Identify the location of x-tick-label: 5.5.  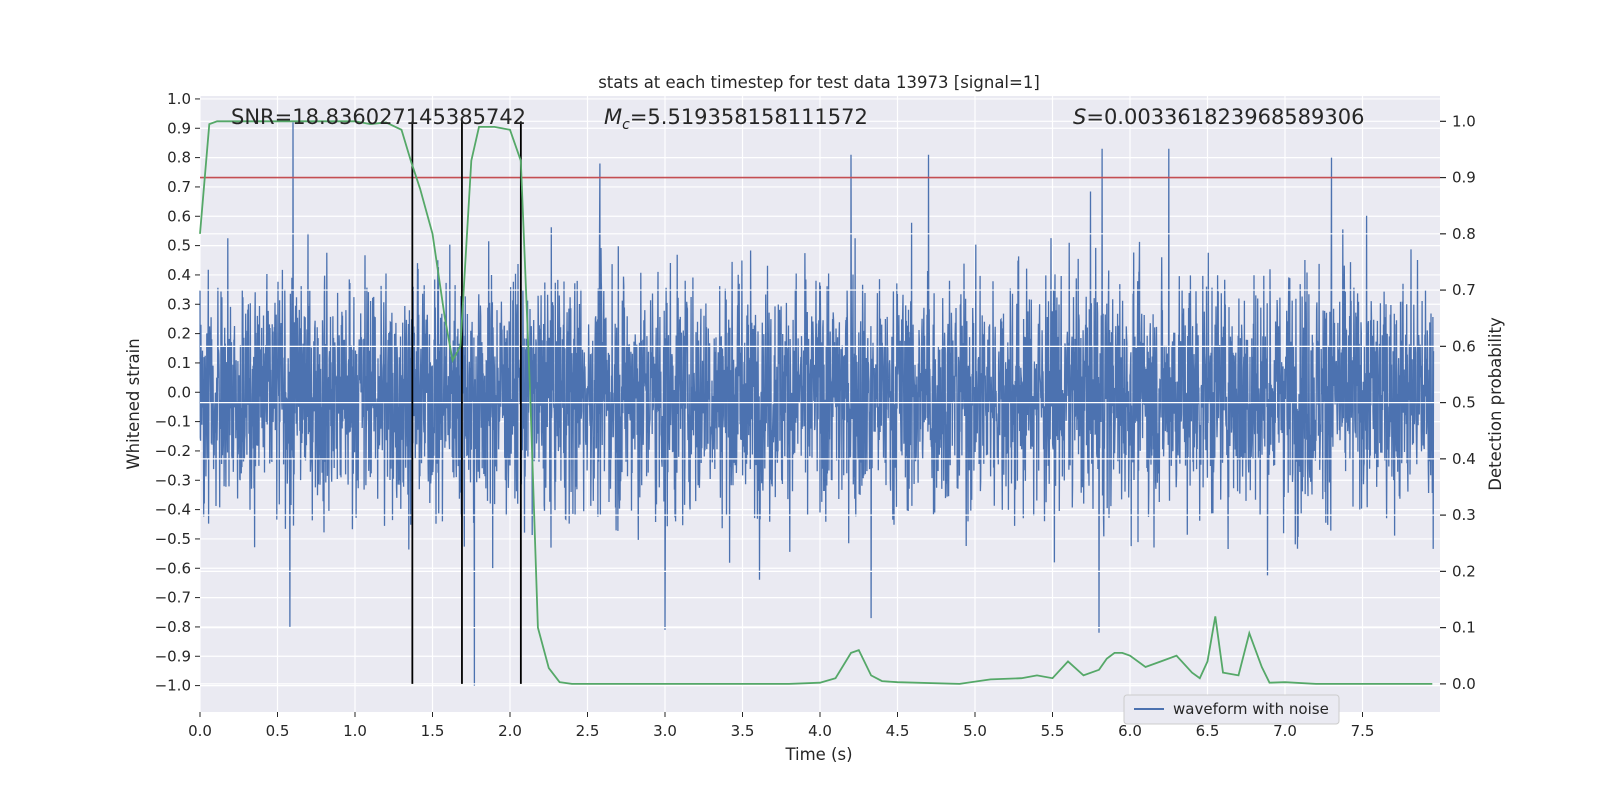
(1053, 731).